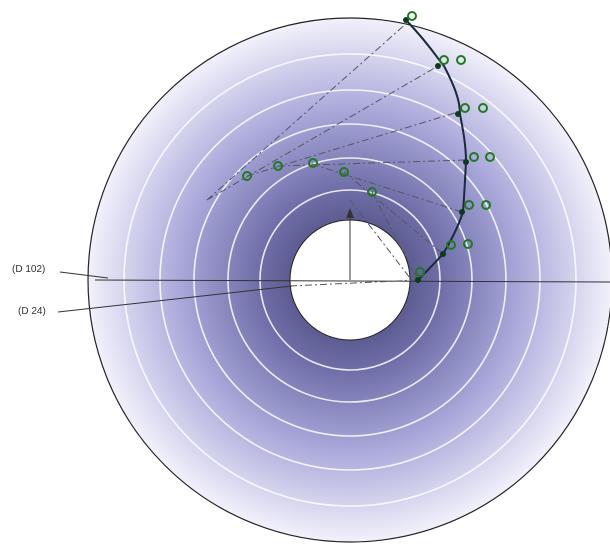  I want to click on inner-diameter-label: (D 24), so click(32, 311).